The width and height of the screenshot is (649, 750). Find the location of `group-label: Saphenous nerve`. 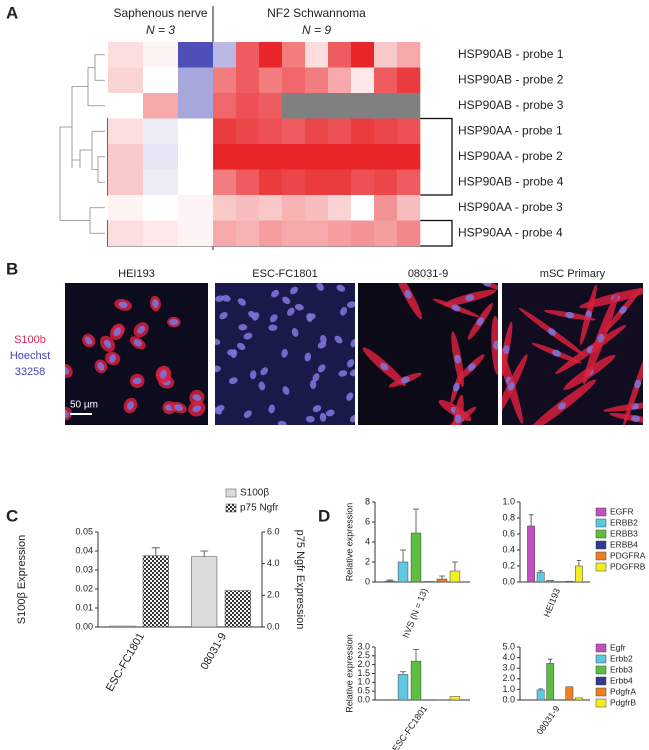

group-label: Saphenous nerve is located at coordinates (160, 13).